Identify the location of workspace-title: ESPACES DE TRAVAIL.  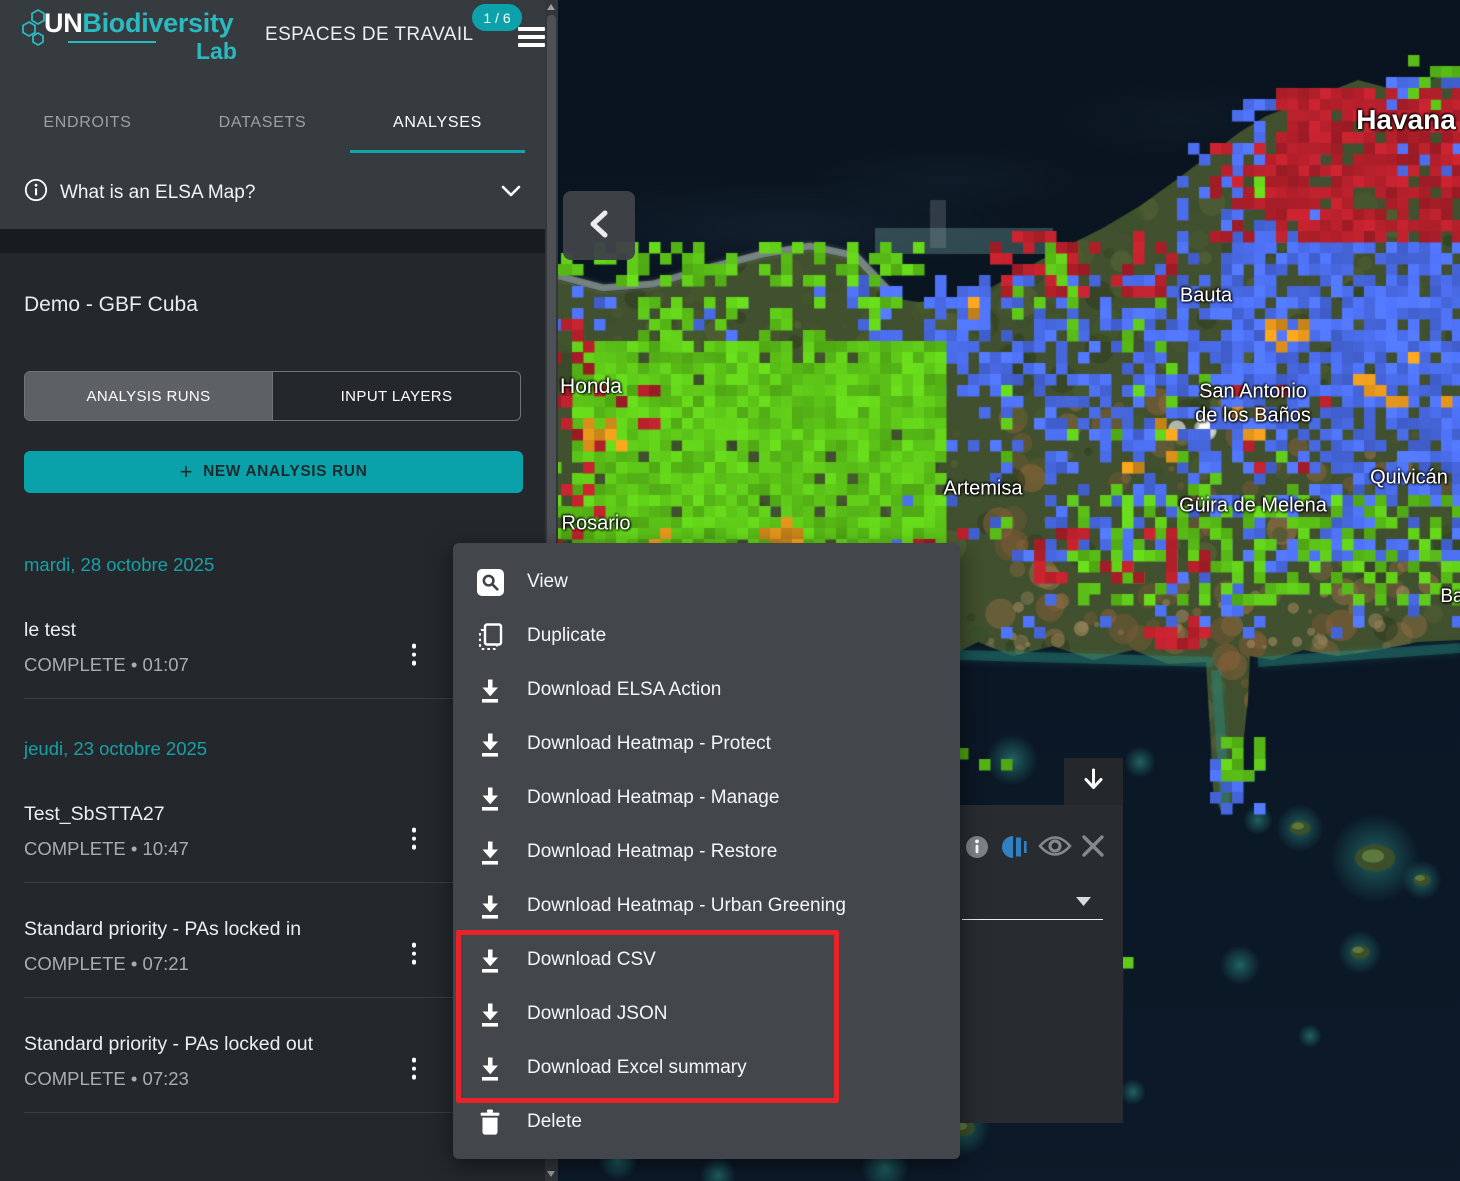
(369, 34).